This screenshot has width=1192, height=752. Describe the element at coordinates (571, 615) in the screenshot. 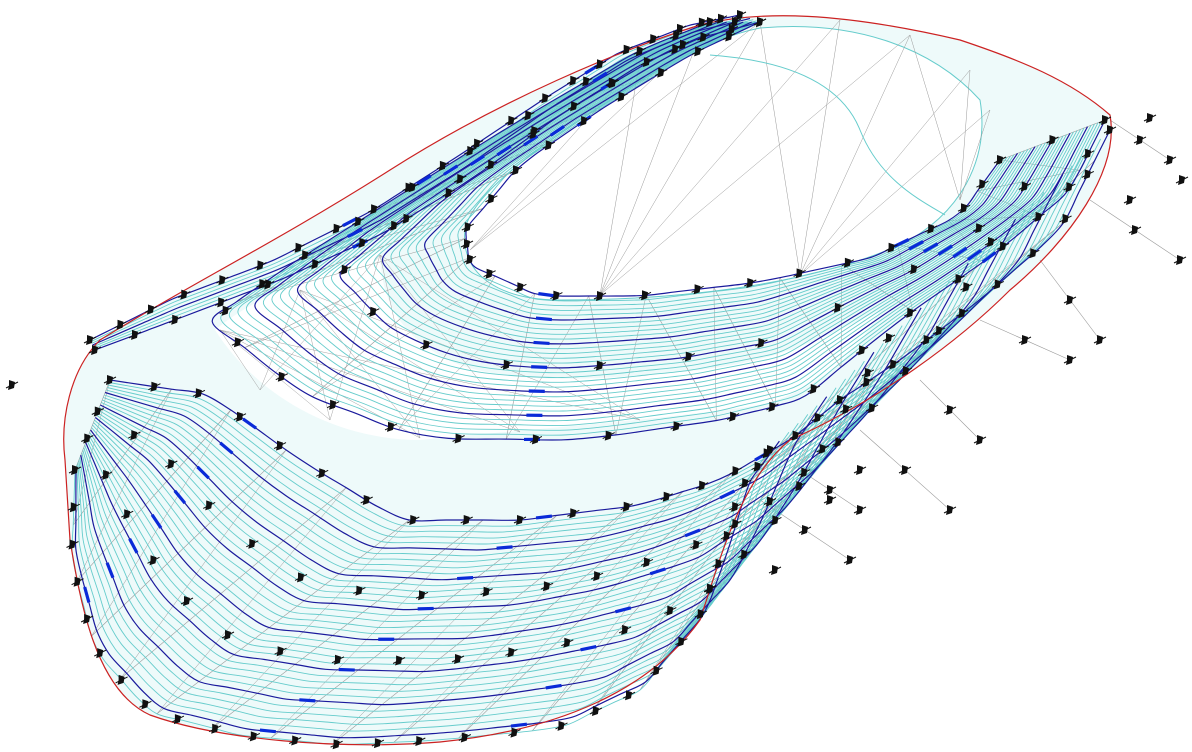

I see `lower-slope-tin-edge` at that location.